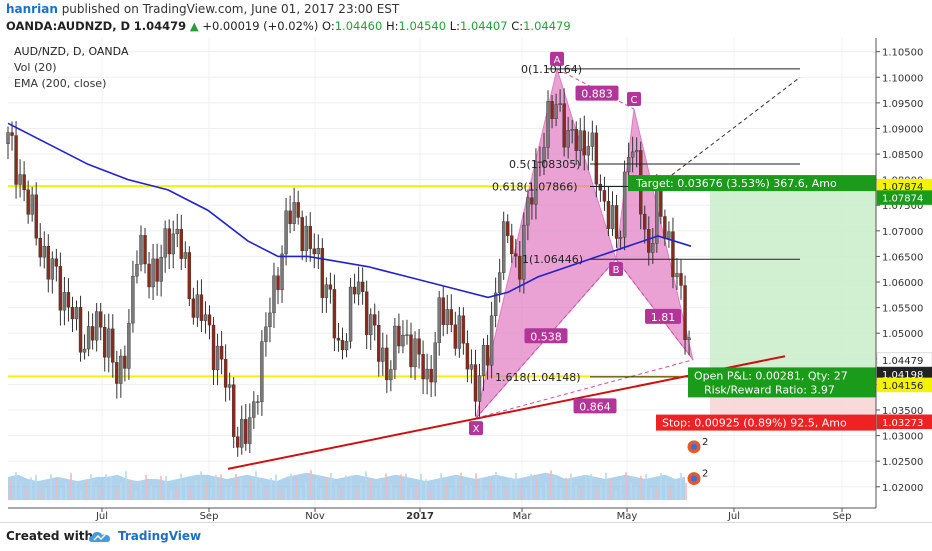 Image resolution: width=932 pixels, height=551 pixels. Describe the element at coordinates (160, 536) in the screenshot. I see `tradingview-brand: TradingView` at that location.